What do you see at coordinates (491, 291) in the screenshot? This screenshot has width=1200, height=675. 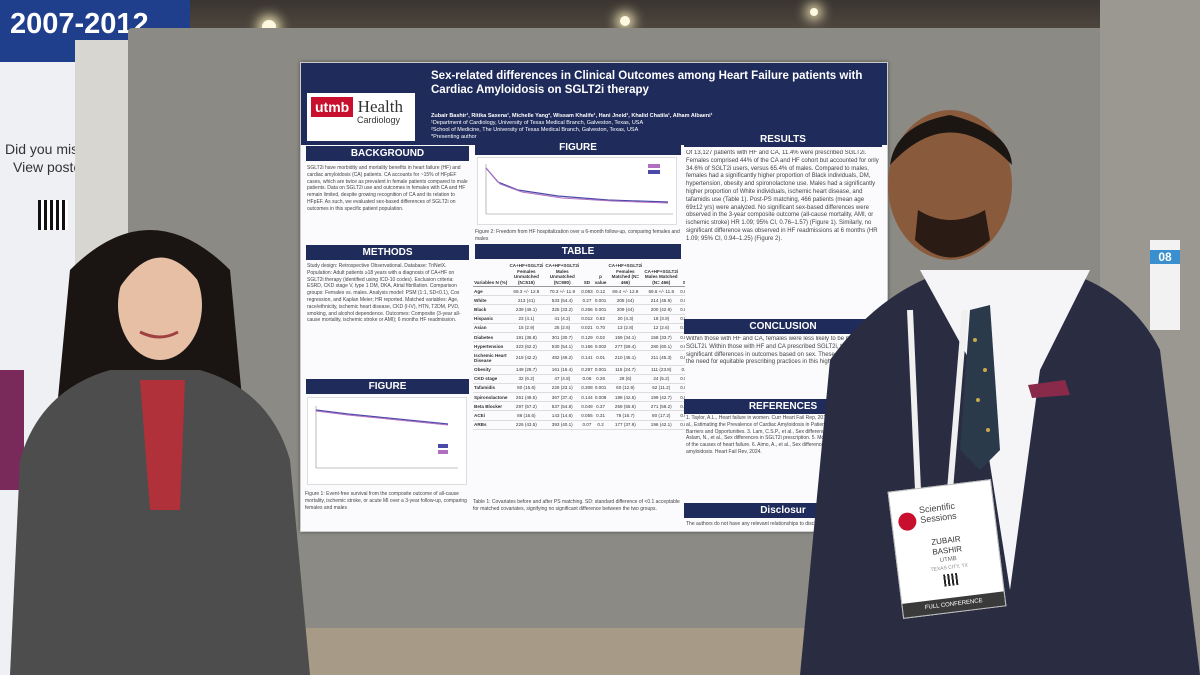 I see `table-cell: Age` at bounding box center [491, 291].